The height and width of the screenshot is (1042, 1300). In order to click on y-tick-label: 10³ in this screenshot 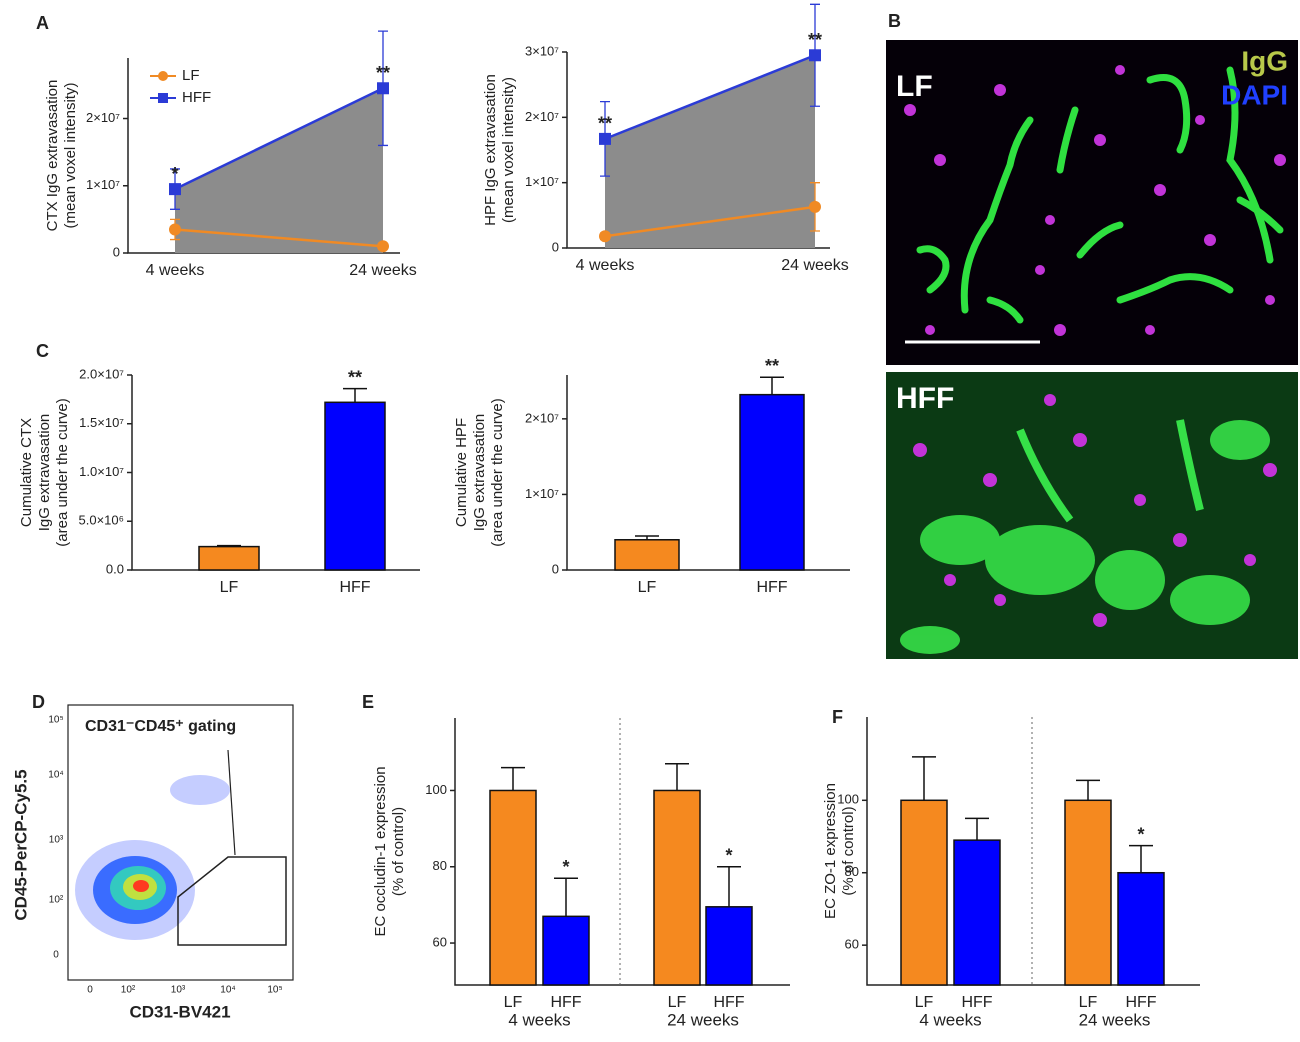, I will do `click(56, 840)`.